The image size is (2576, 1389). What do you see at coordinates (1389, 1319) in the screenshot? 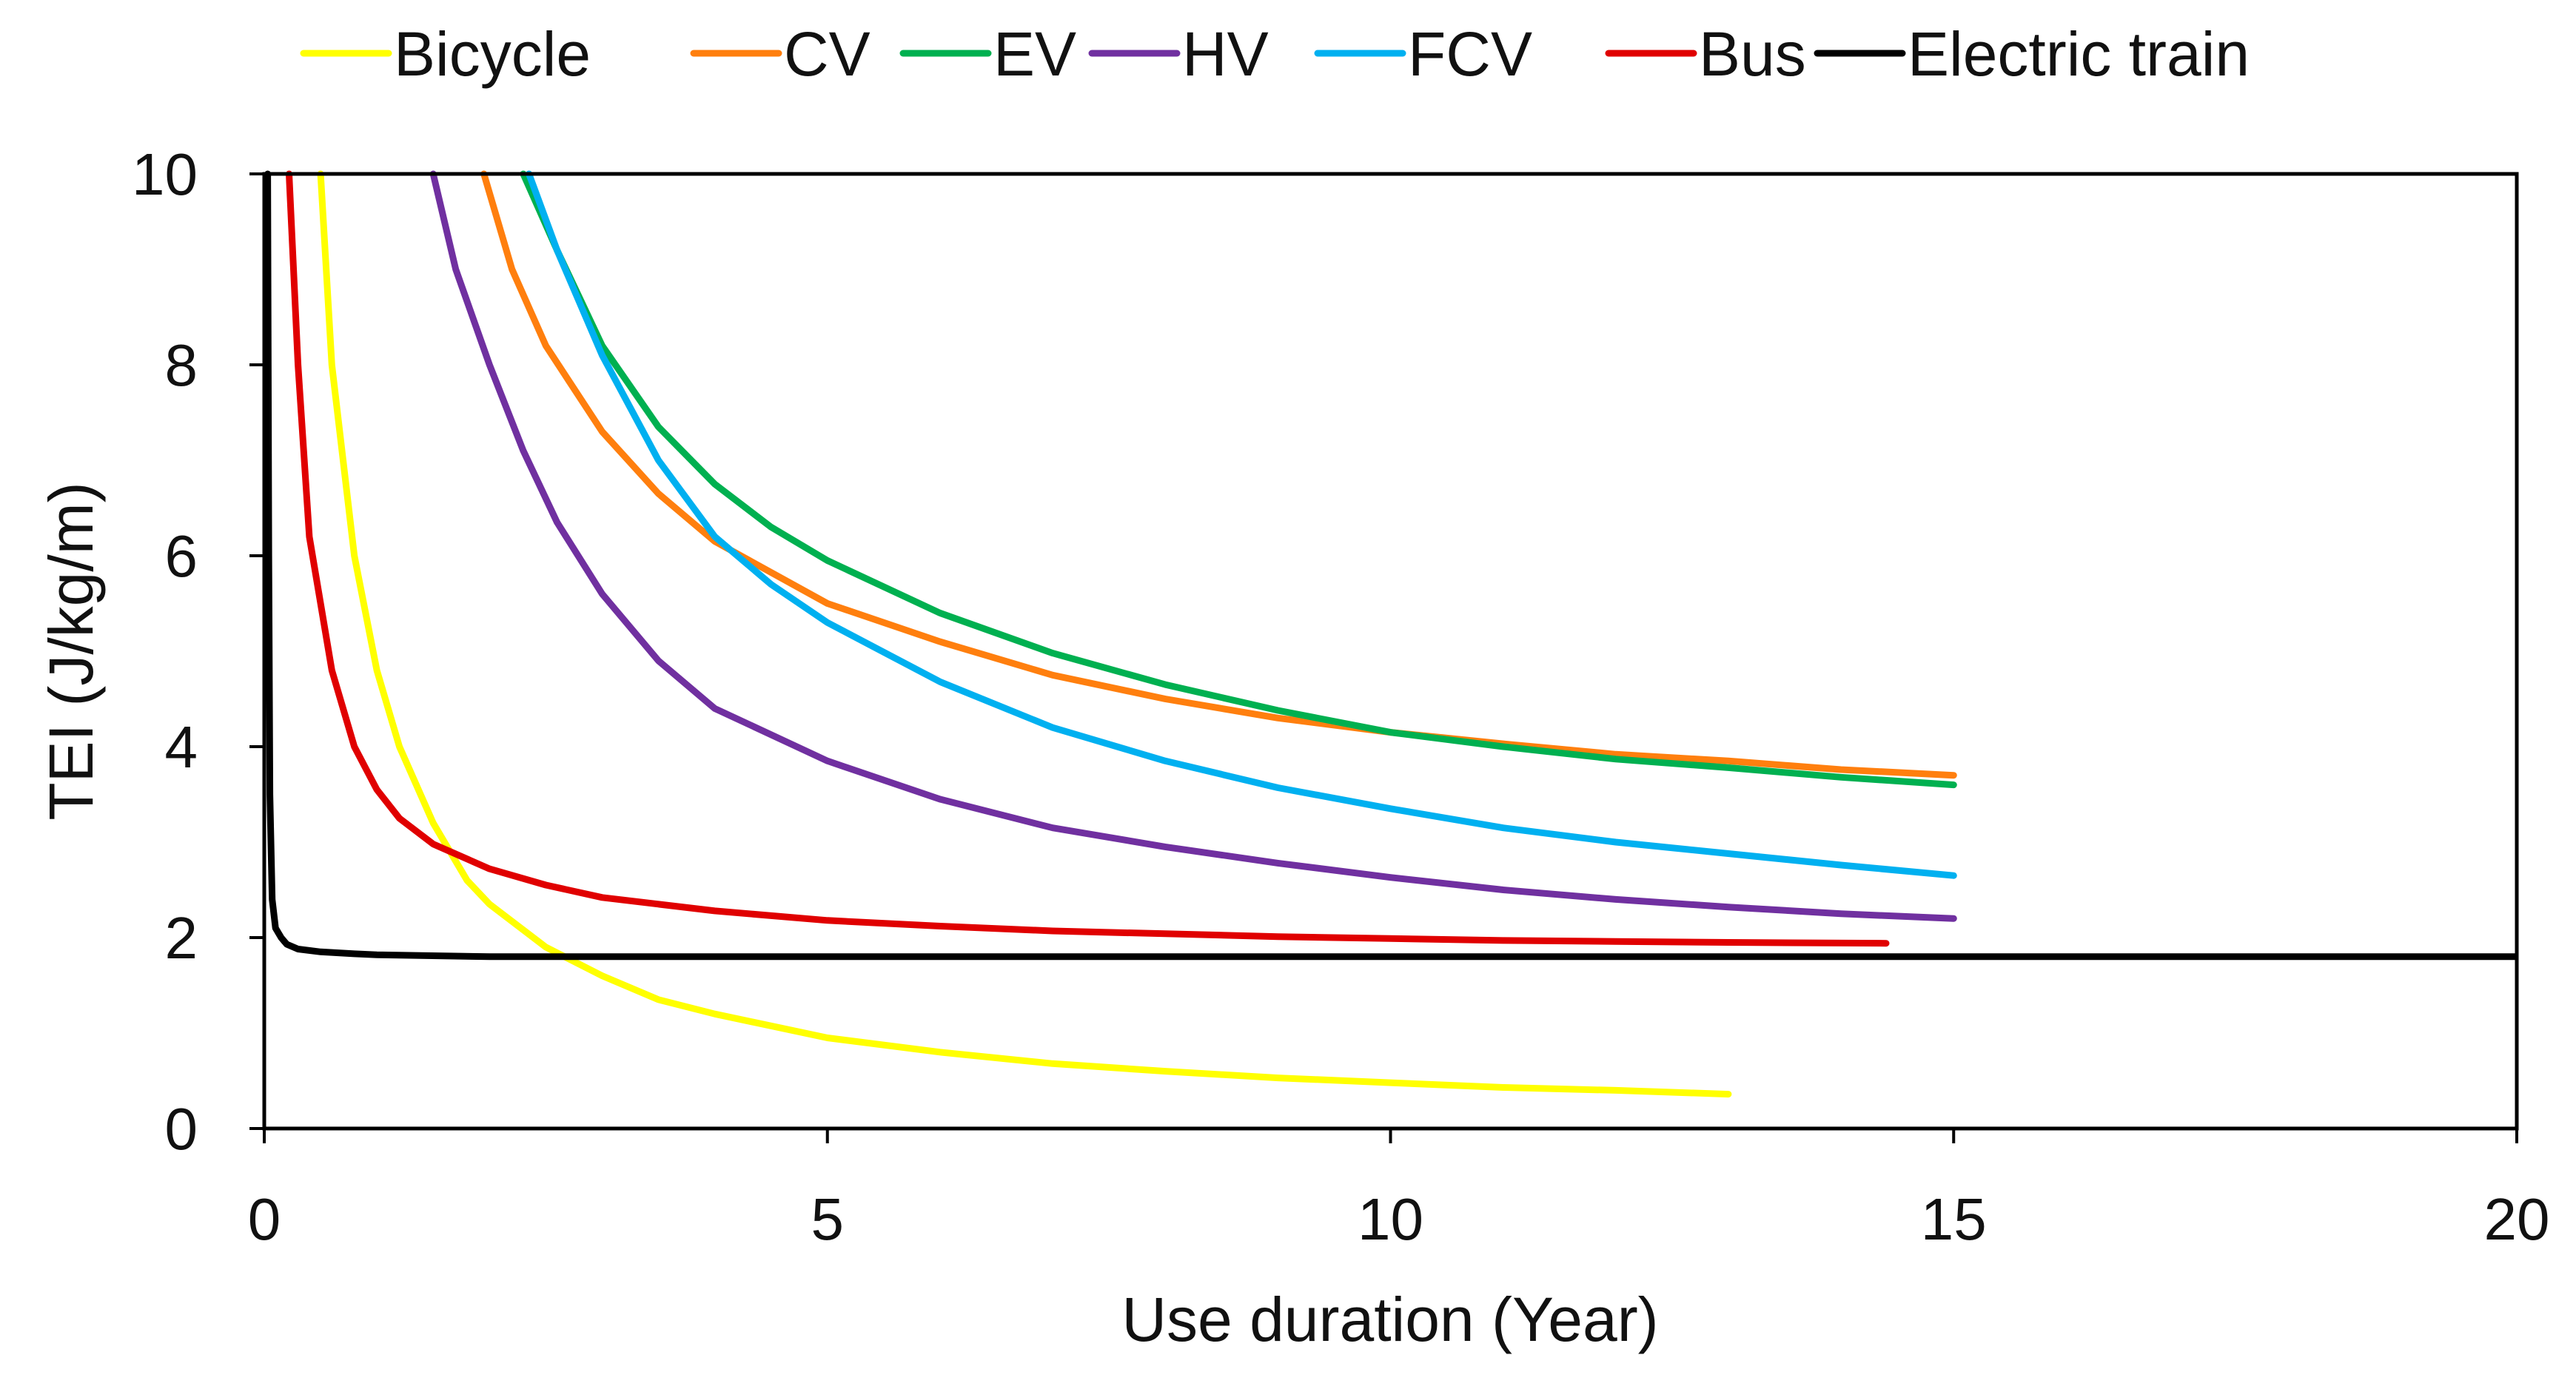
I see `x-axis-title: Use duration (Year)` at bounding box center [1389, 1319].